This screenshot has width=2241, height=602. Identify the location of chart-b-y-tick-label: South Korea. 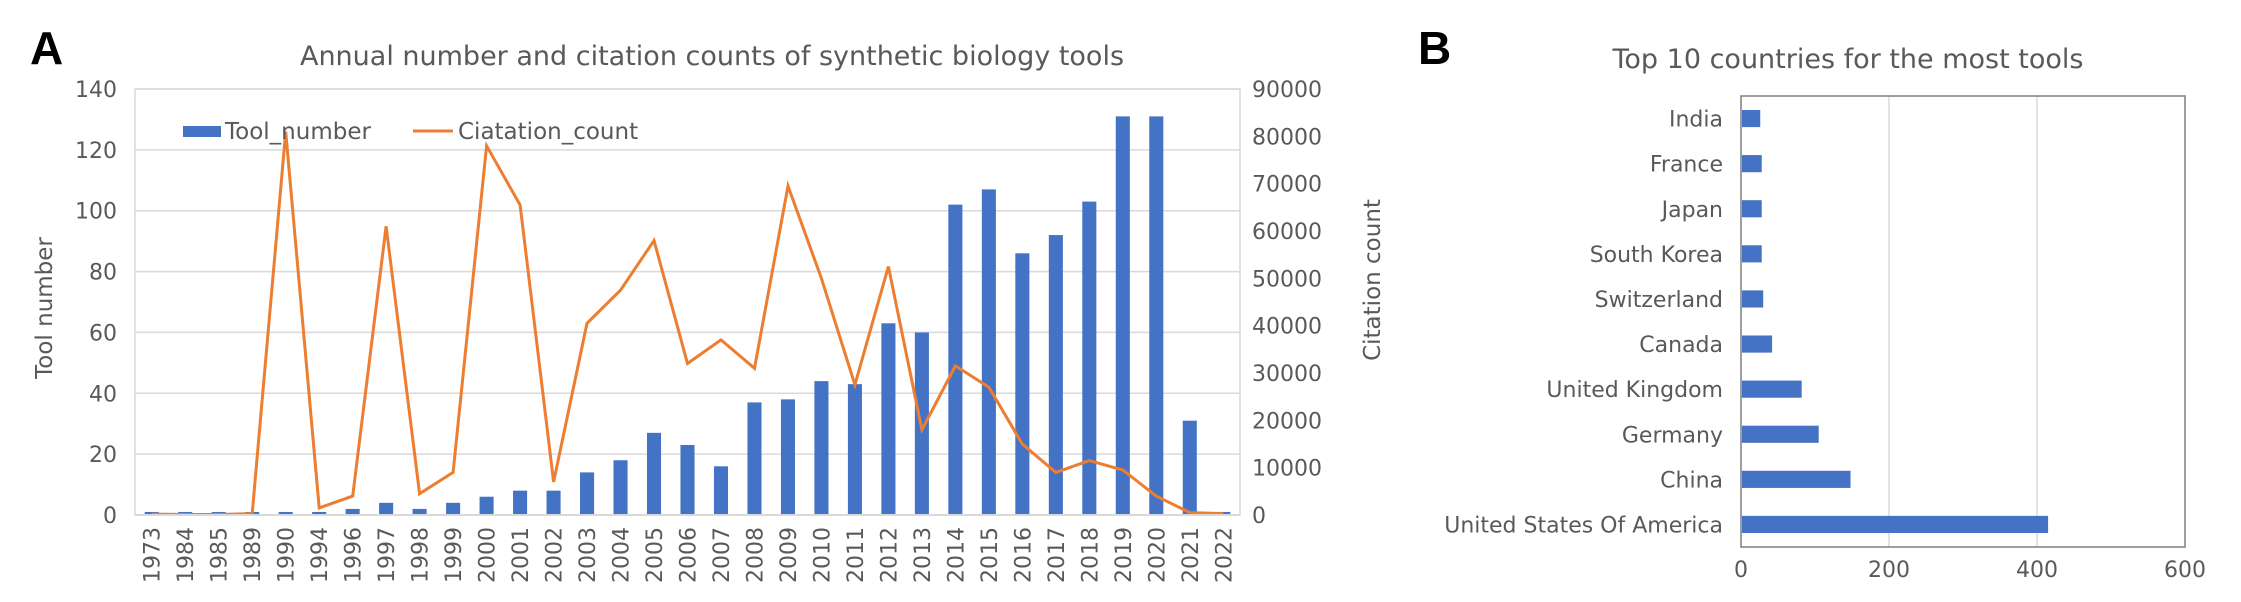
(1656, 255).